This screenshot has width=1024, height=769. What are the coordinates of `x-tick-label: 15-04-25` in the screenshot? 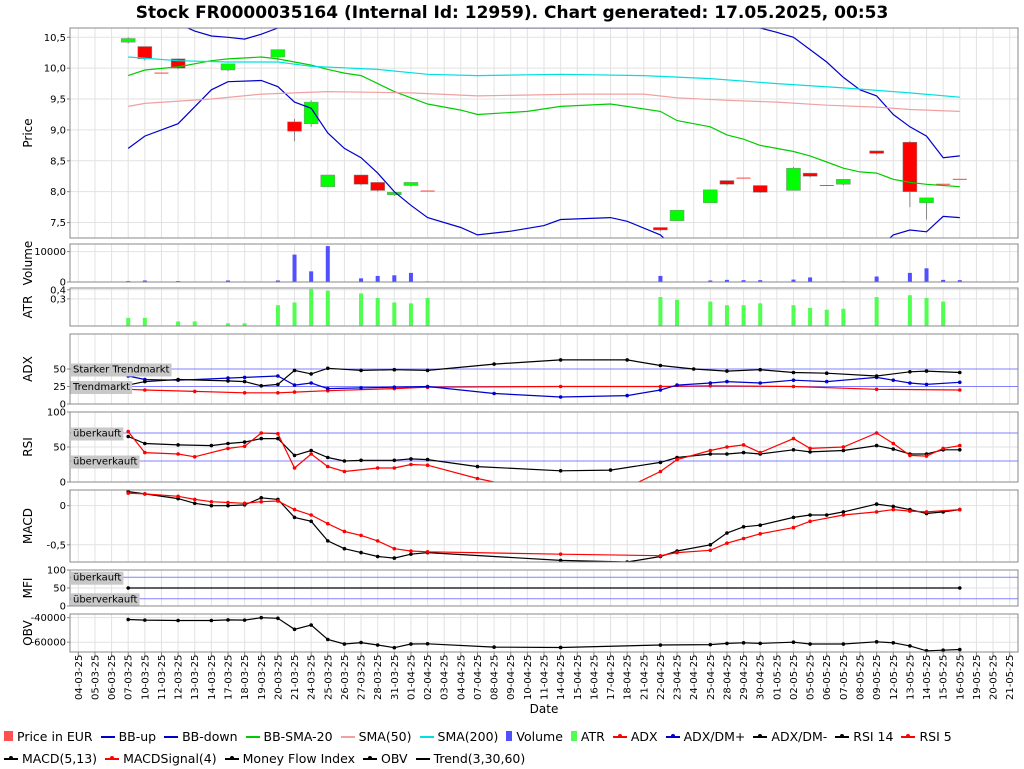 It's located at (578, 677).